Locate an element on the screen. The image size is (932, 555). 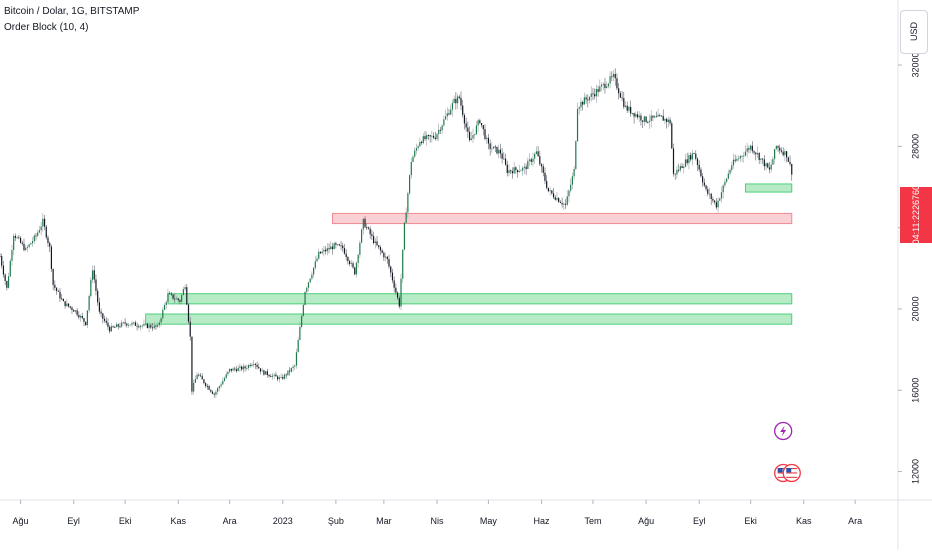
bullish-order-block is located at coordinates (480, 299).